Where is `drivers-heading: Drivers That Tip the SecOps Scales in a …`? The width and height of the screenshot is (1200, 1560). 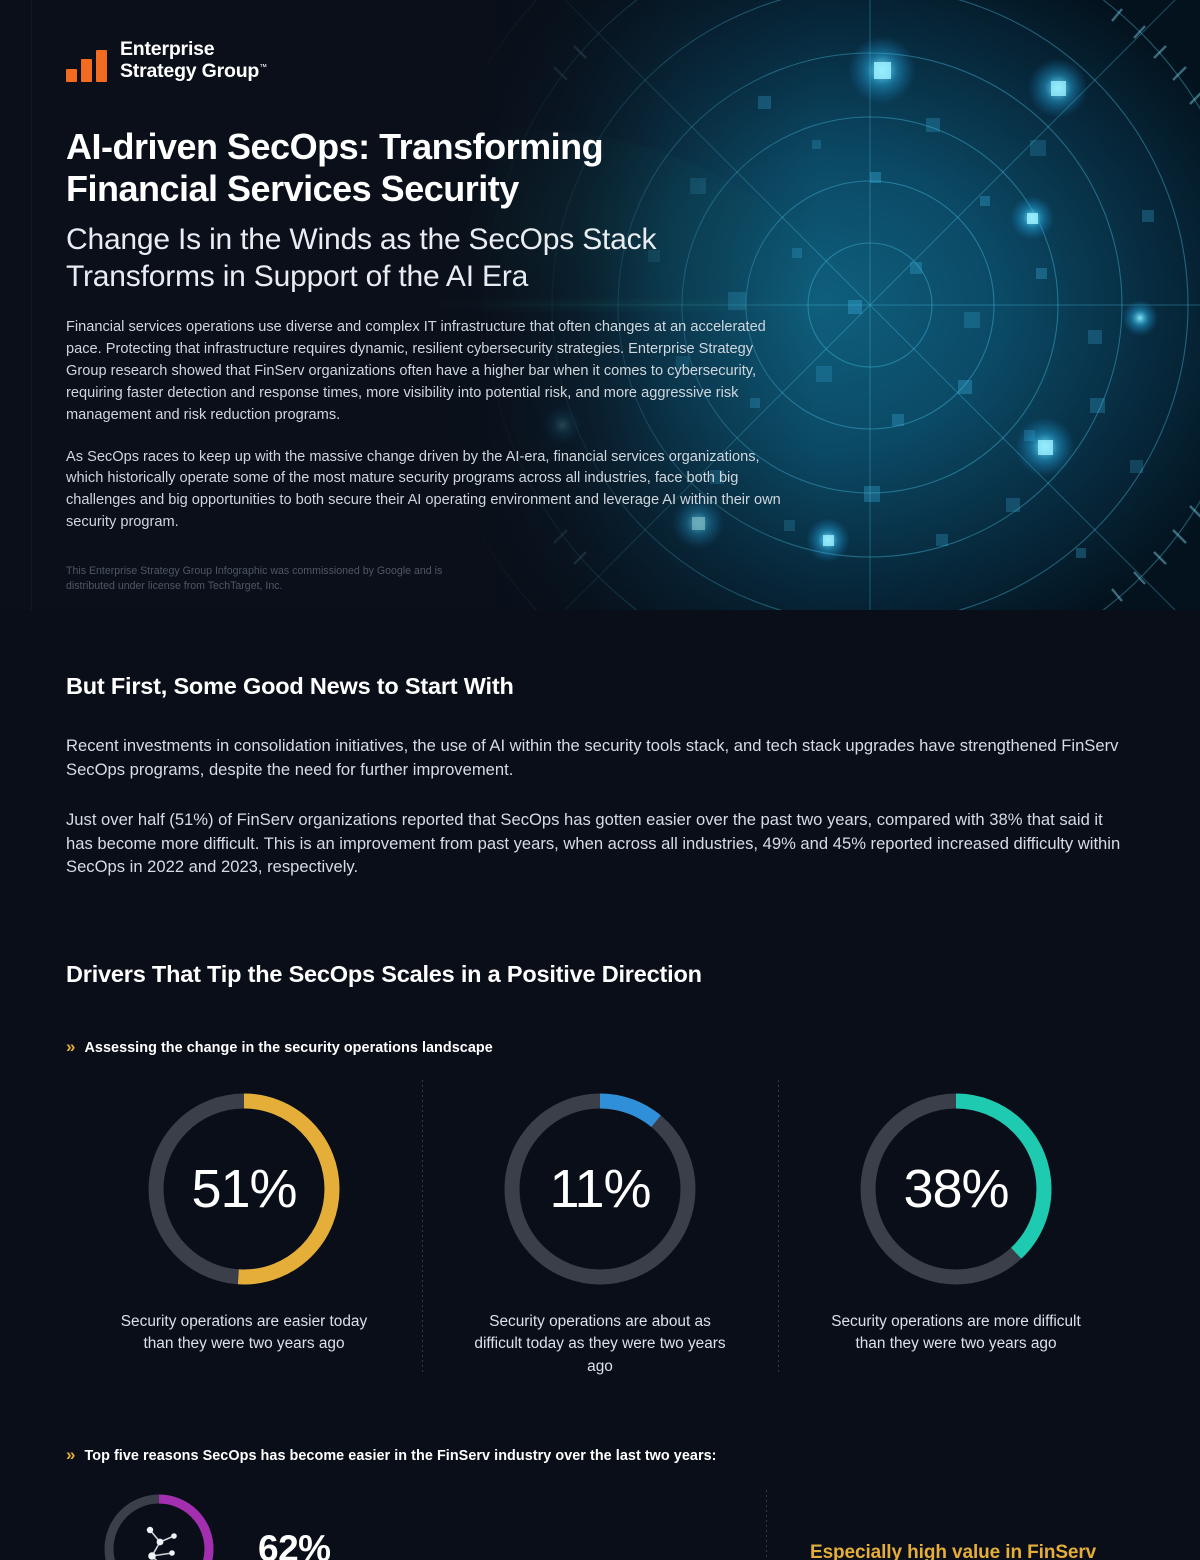
drivers-heading: Drivers That Tip the SecOps Scales in a … is located at coordinates (384, 973).